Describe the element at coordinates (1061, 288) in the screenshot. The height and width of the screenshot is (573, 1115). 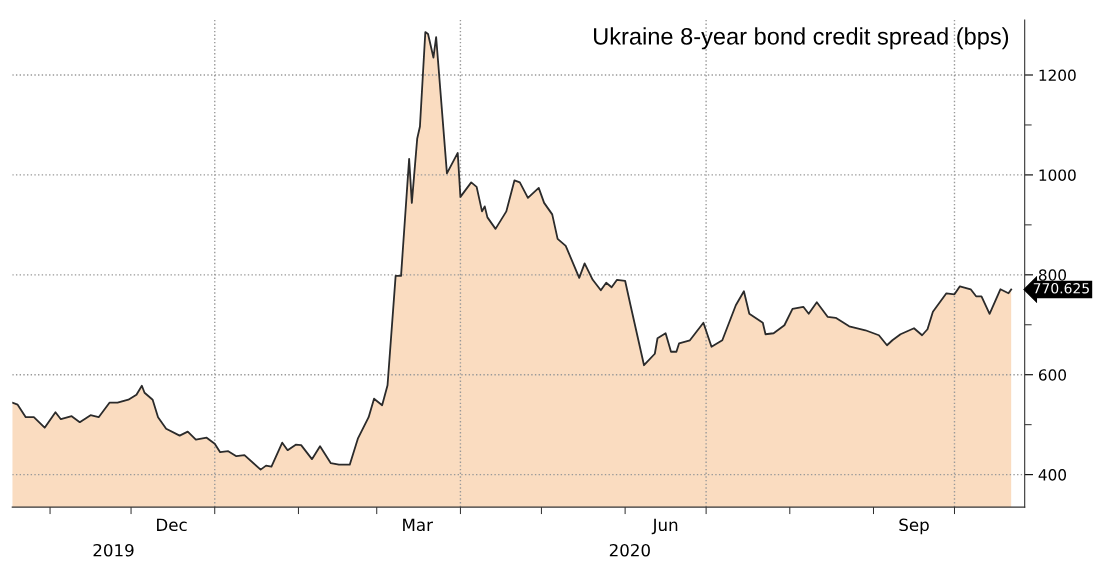
I see `annotation: 770.625` at that location.